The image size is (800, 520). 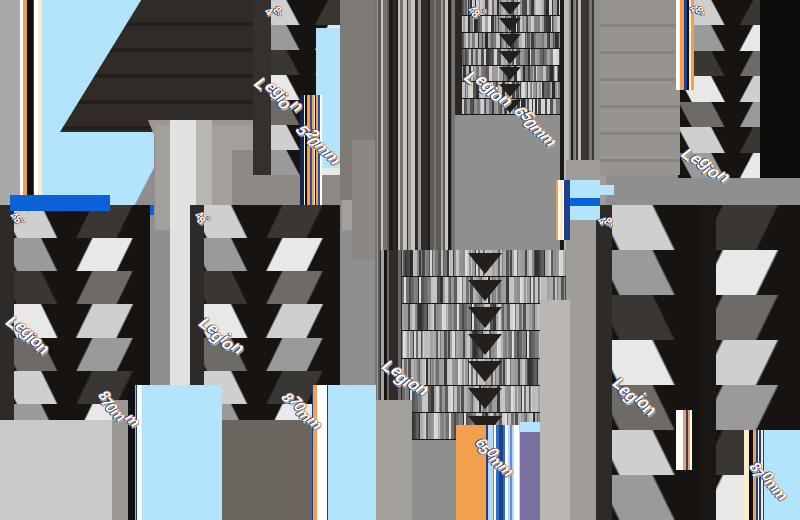 What do you see at coordinates (754, 475) in the screenshot?
I see `right-stripe-bundle` at bounding box center [754, 475].